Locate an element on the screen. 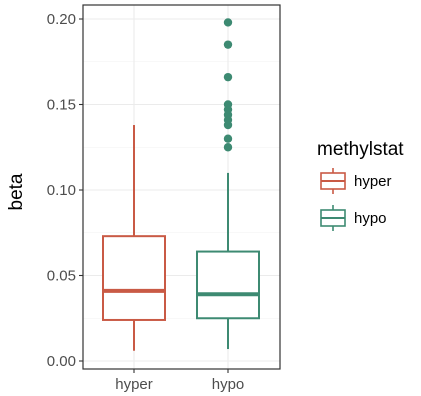 The width and height of the screenshot is (421, 396). y-tick-label: 0.05 is located at coordinates (61, 276).